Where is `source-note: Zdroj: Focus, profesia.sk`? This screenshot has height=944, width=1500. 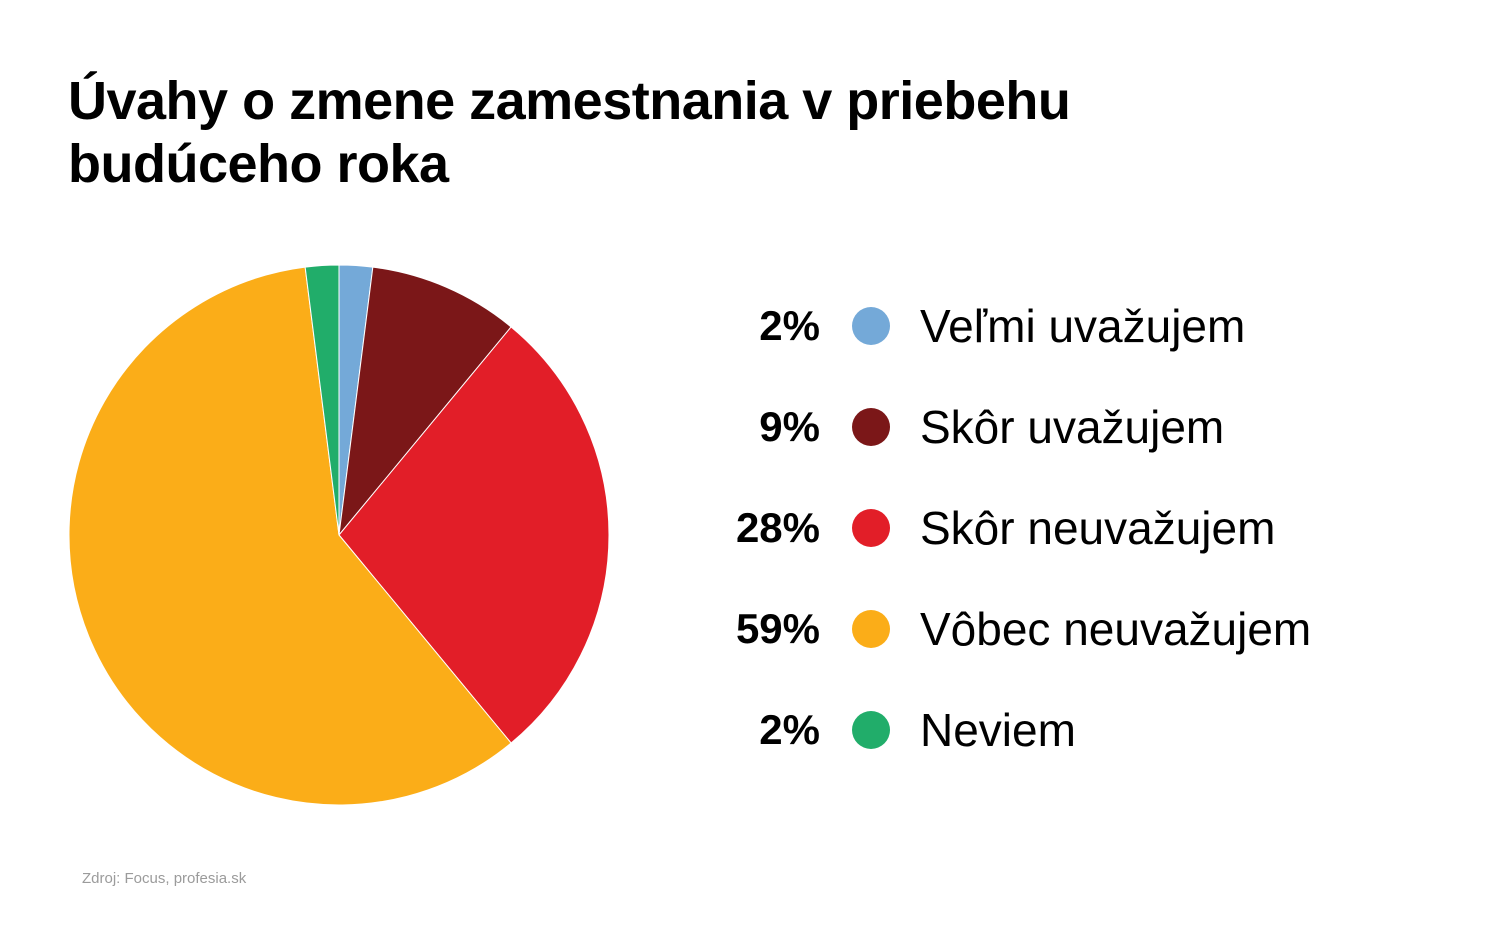 source-note: Zdroj: Focus, profesia.sk is located at coordinates (164, 878).